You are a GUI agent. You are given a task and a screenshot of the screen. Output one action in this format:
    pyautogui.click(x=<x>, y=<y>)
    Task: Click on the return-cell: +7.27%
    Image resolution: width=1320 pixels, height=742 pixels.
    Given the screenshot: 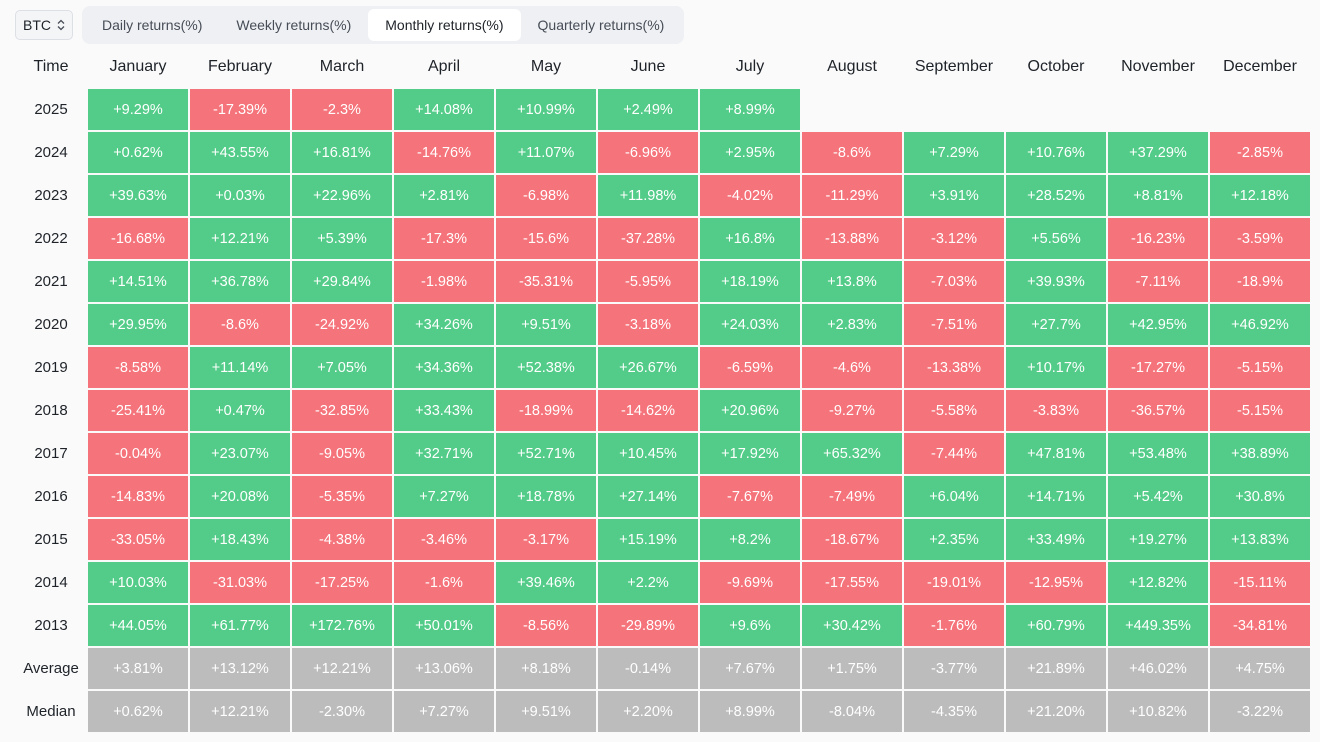 What is the action you would take?
    pyautogui.click(x=444, y=496)
    